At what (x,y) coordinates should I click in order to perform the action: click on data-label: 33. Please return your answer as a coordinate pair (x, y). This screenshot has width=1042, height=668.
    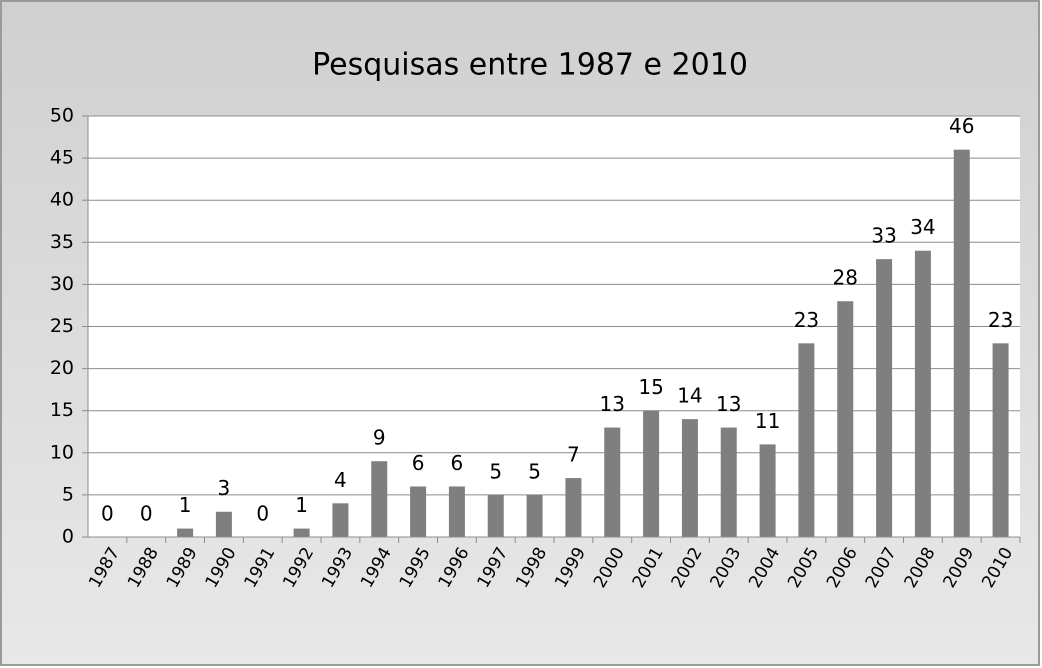
    Looking at the image, I should click on (883, 236).